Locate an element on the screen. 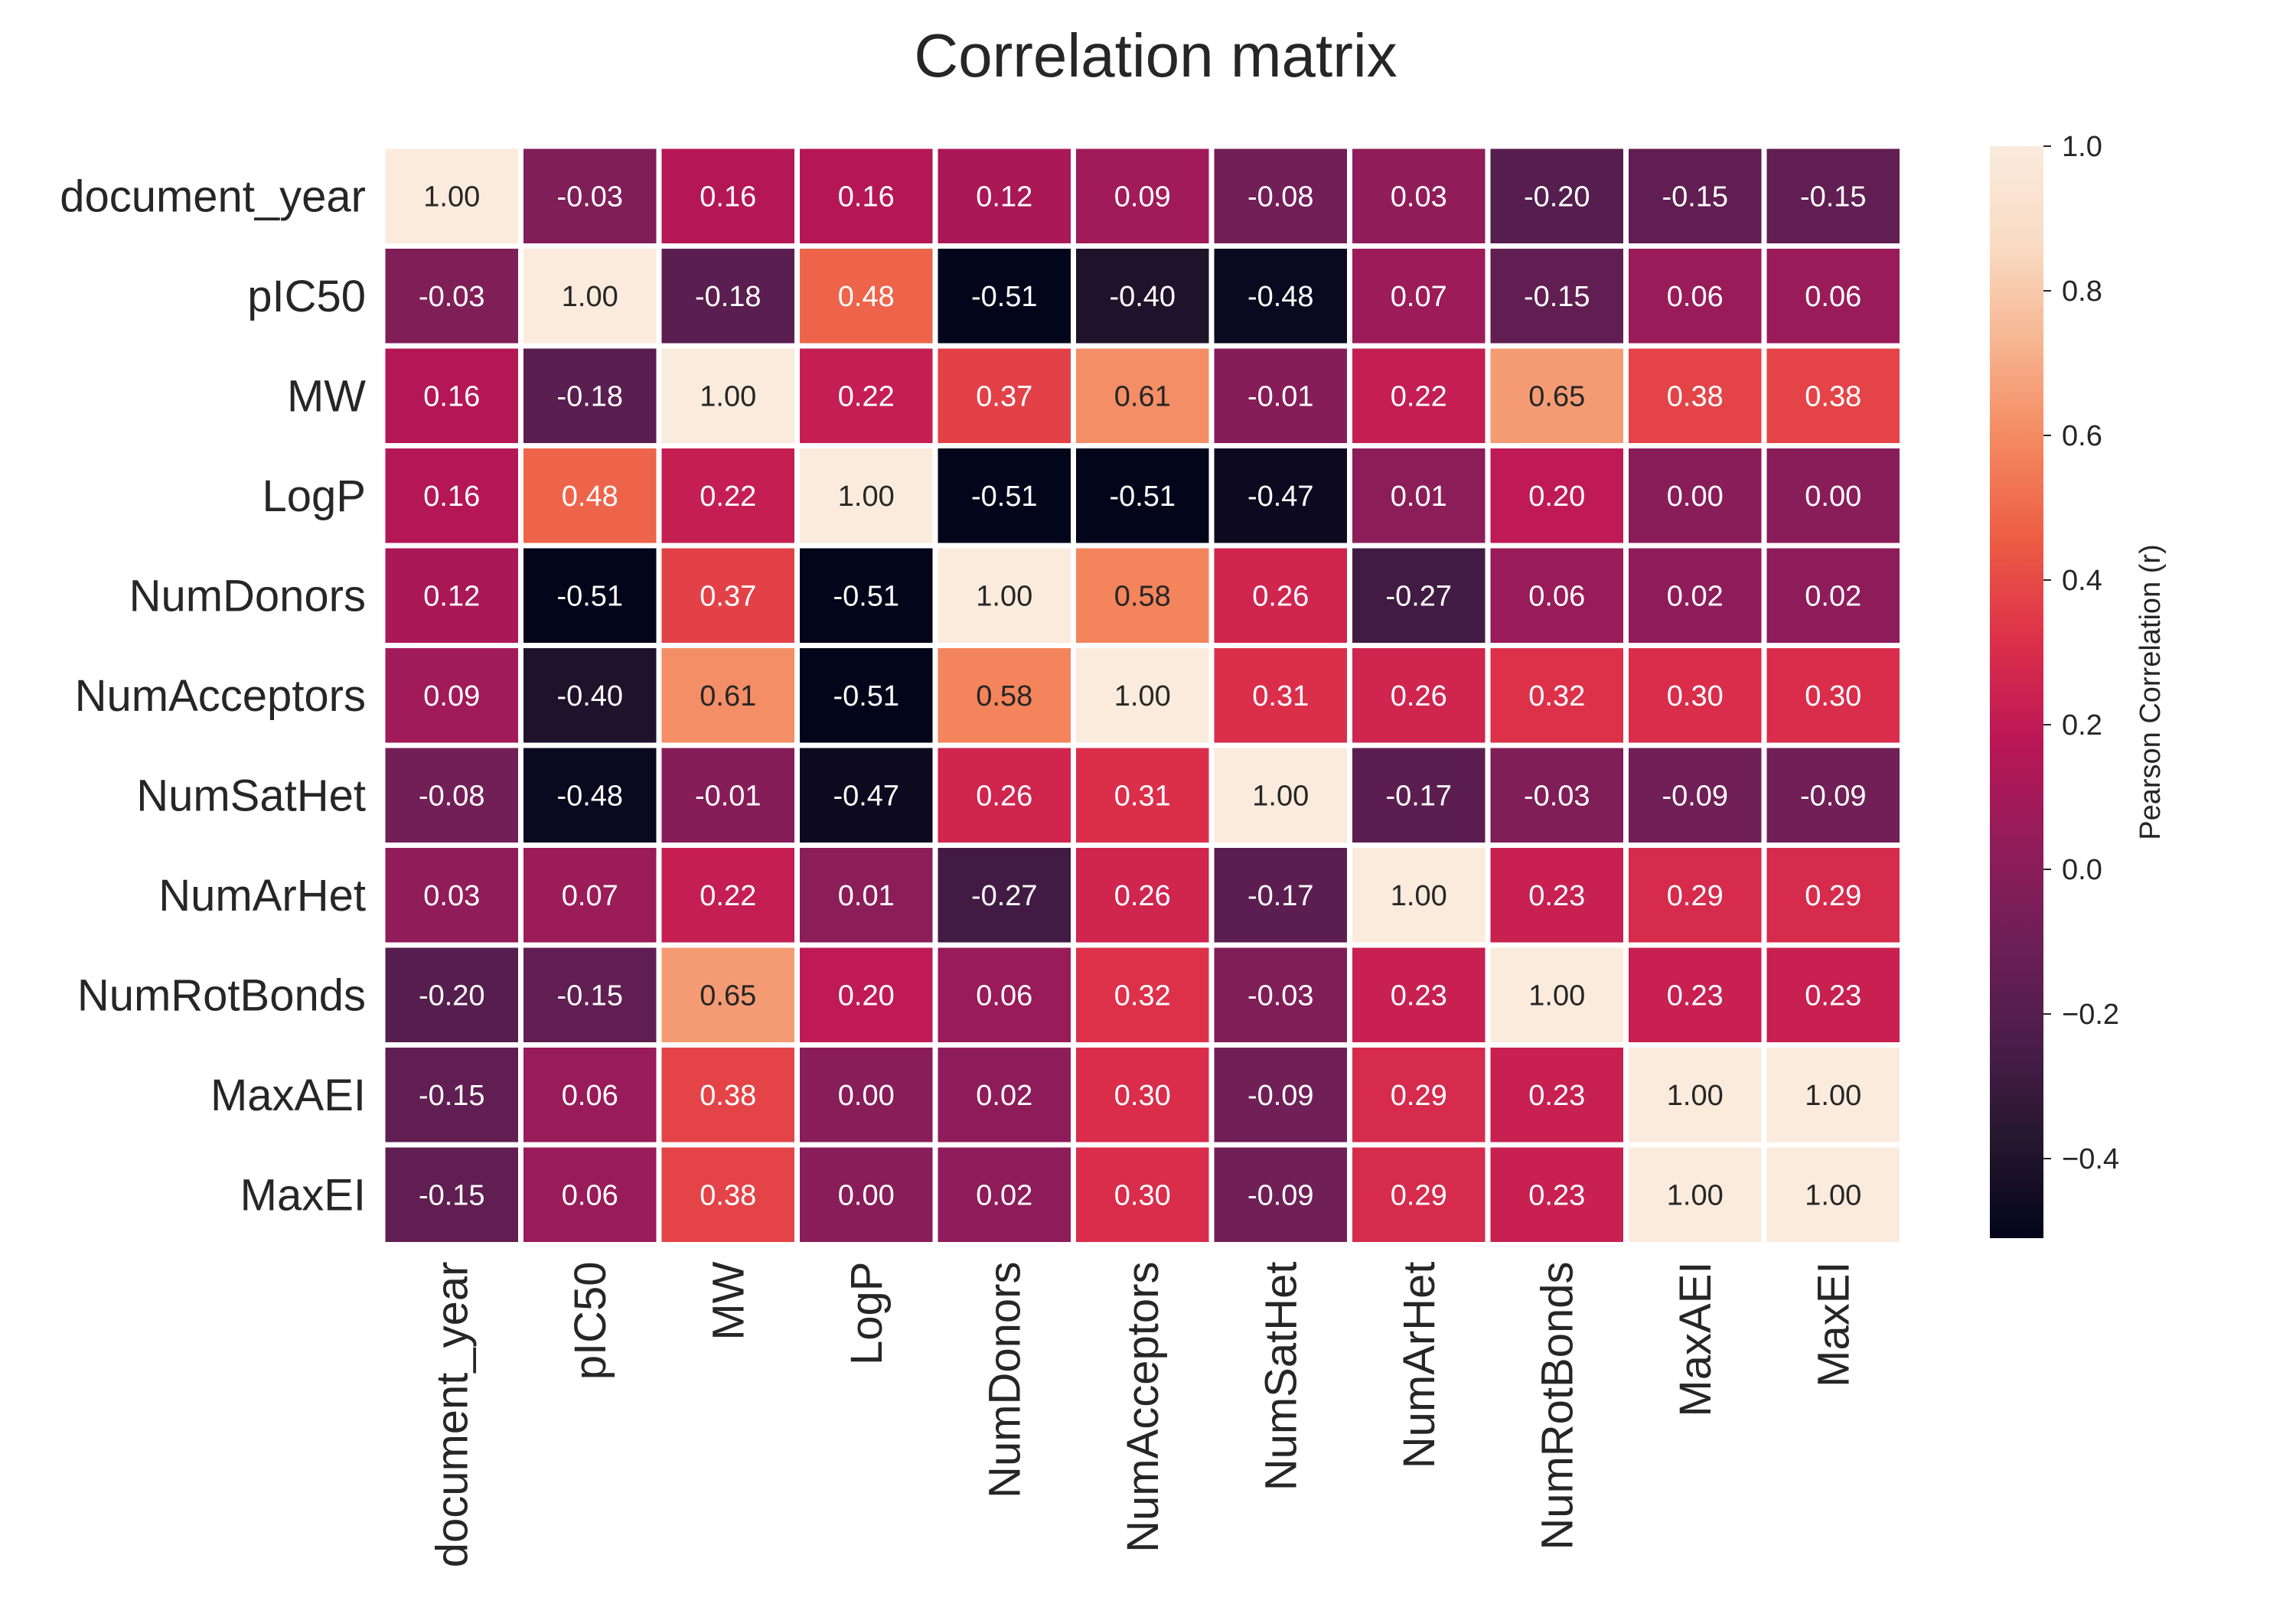  heatmap-cell-NumDonors-LogP is located at coordinates (866, 595).